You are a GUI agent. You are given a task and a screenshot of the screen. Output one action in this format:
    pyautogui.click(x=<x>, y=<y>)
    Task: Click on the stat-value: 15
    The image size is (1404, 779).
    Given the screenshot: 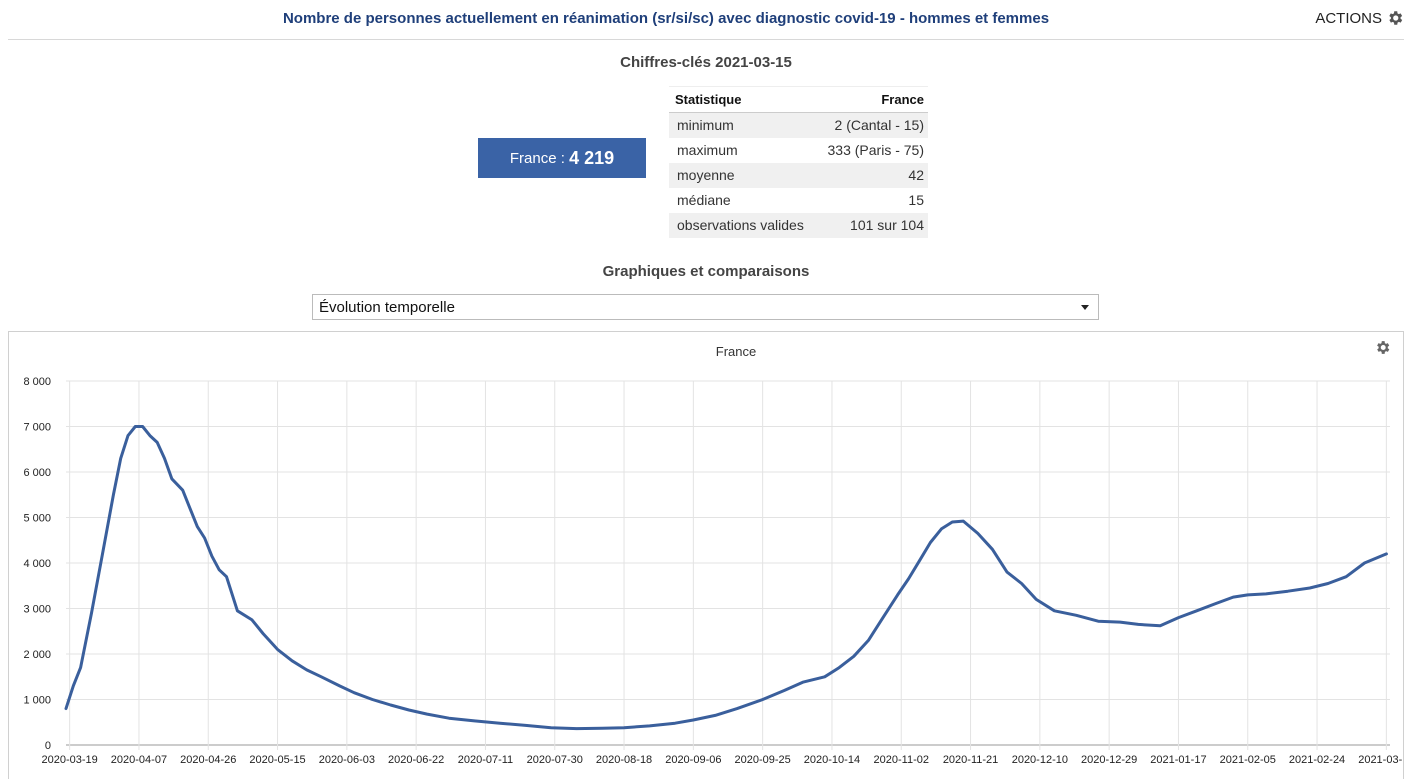 What is the action you would take?
    pyautogui.click(x=916, y=200)
    